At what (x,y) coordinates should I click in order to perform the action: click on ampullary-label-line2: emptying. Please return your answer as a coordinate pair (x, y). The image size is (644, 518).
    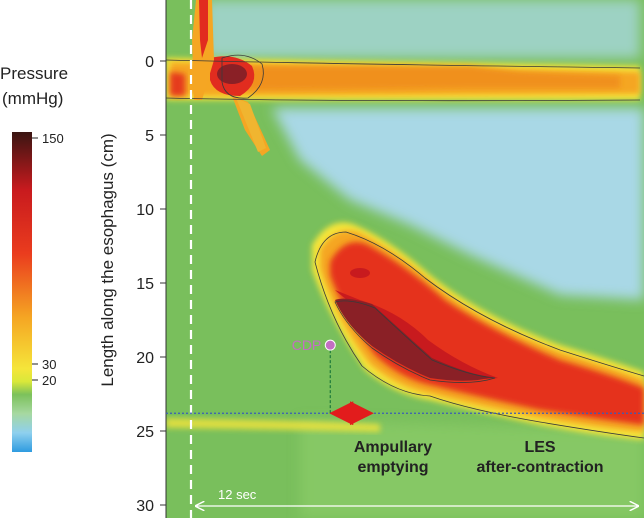
    Looking at the image, I should click on (392, 467).